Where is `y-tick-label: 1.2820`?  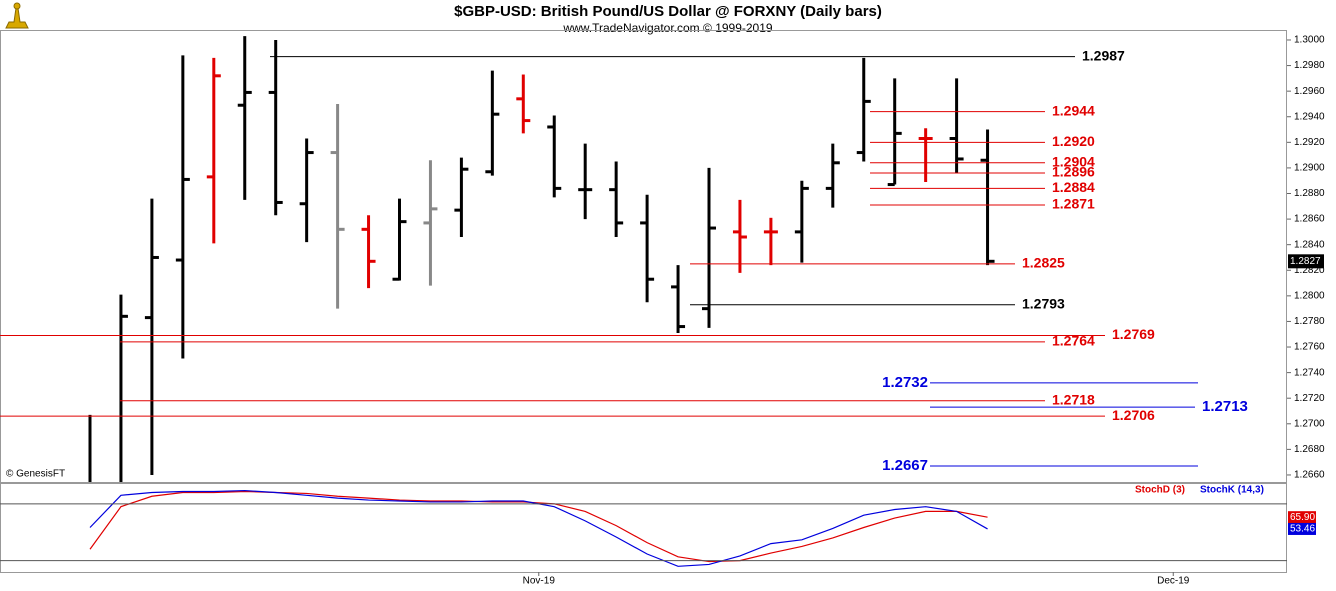
y-tick-label: 1.2820 is located at coordinates (1309, 270).